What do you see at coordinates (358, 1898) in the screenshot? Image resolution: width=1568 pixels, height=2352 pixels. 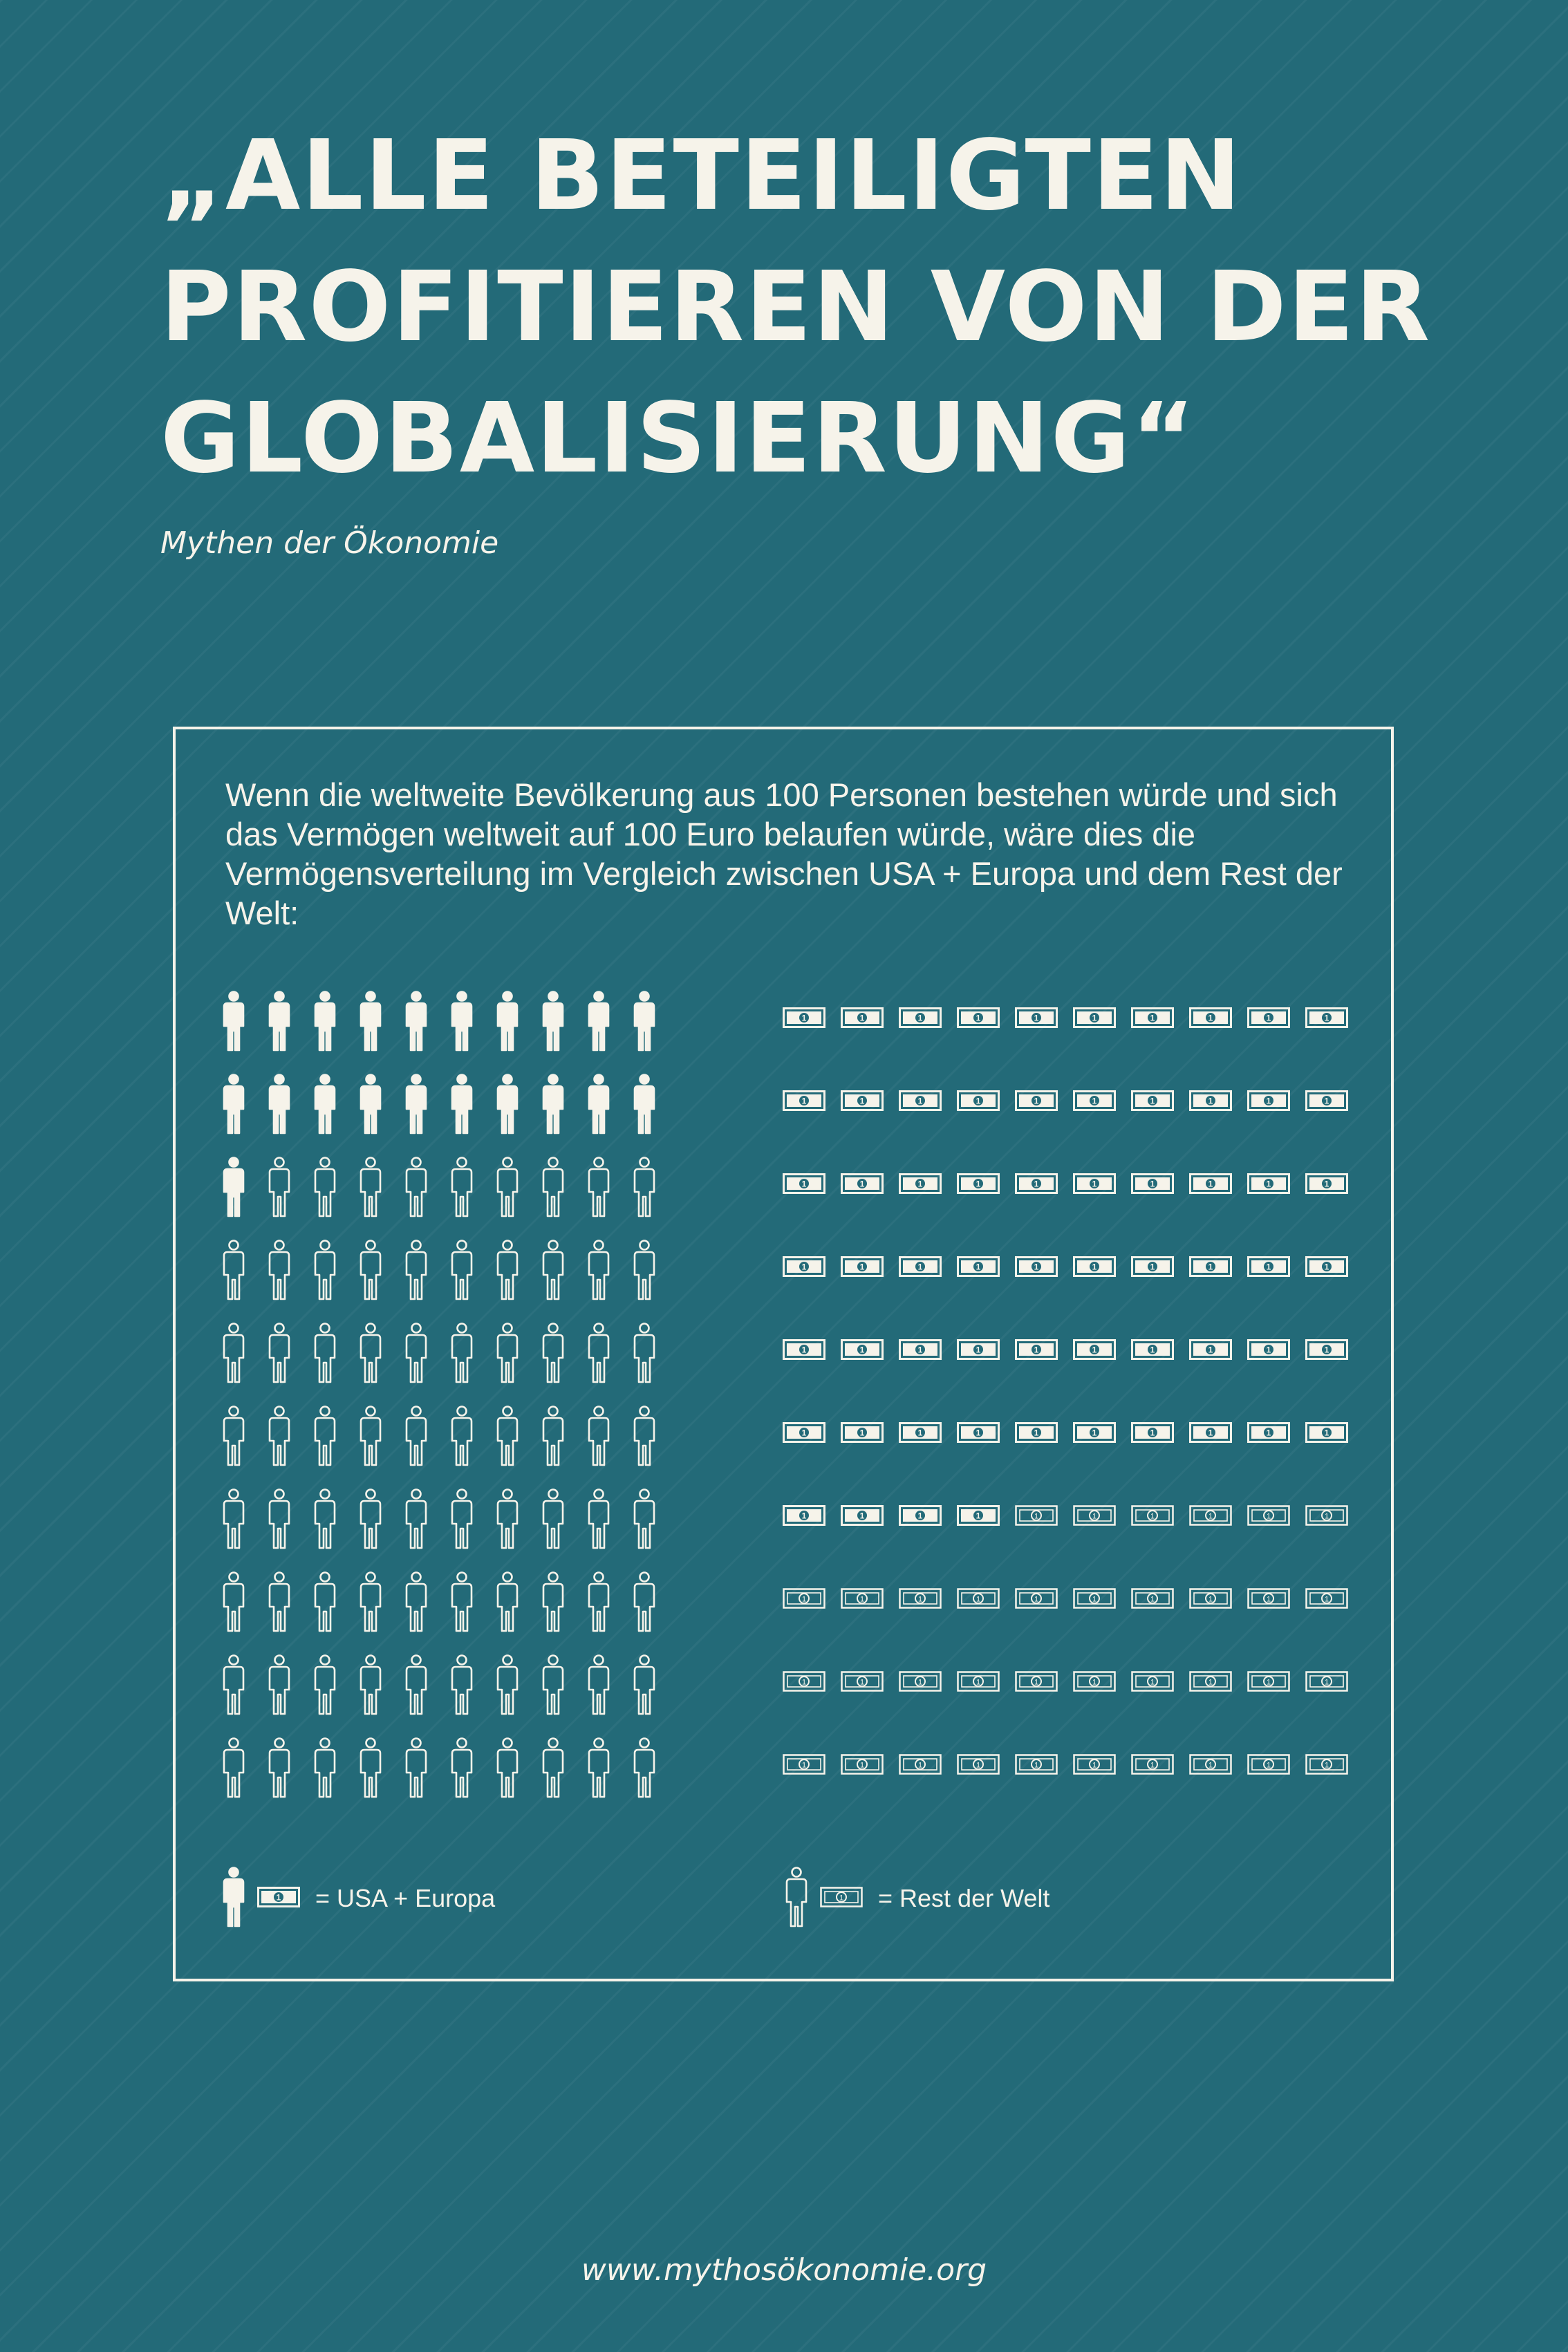 I see `legend-usa-europa: 1 = USA + Europa` at bounding box center [358, 1898].